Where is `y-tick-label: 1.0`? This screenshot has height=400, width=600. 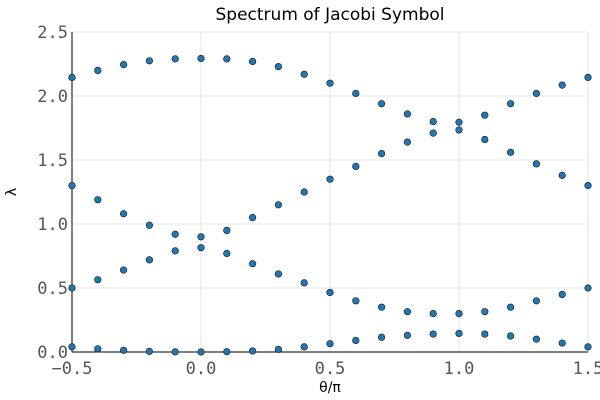 y-tick-label: 1.0 is located at coordinates (52, 225).